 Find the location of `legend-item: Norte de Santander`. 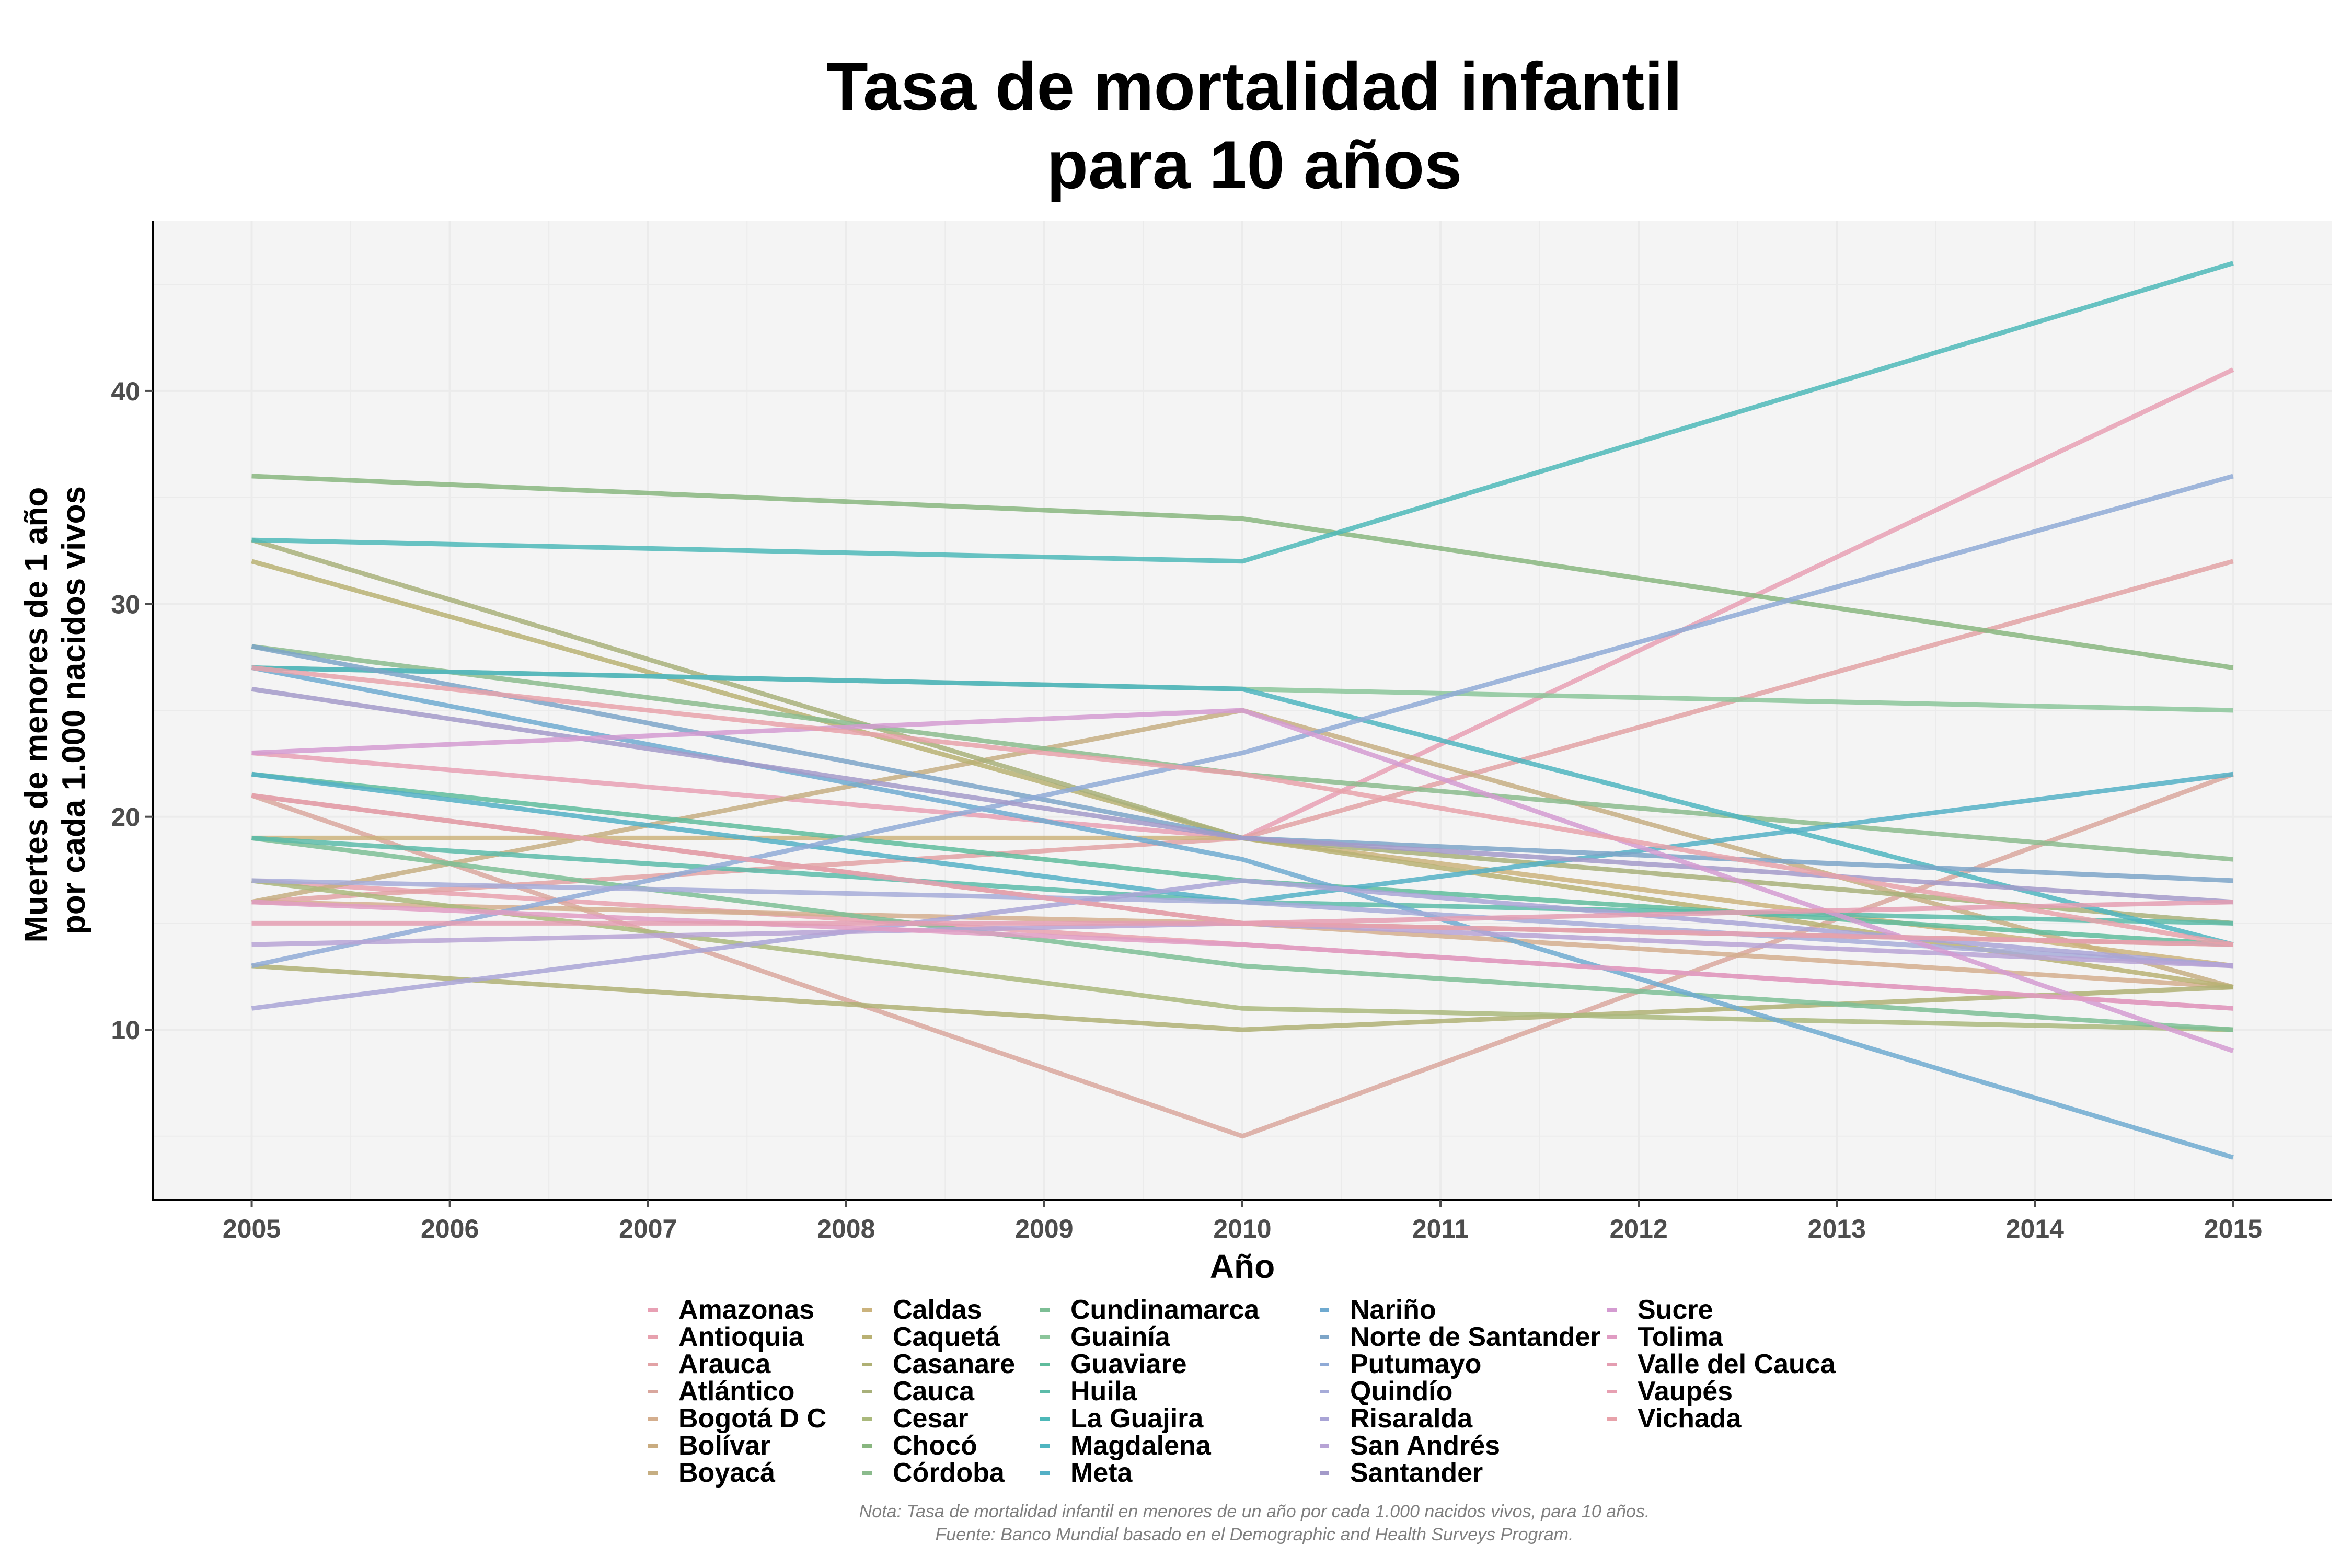

legend-item: Norte de Santander is located at coordinates (1460, 1337).